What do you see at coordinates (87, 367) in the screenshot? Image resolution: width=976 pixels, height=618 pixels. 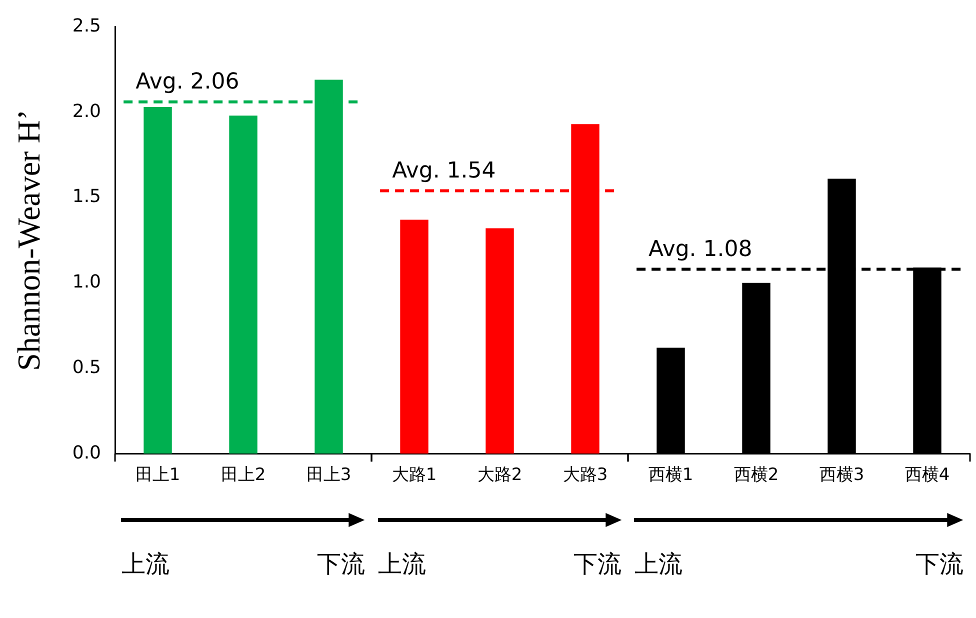 I see `y-tick-label: 0.5` at bounding box center [87, 367].